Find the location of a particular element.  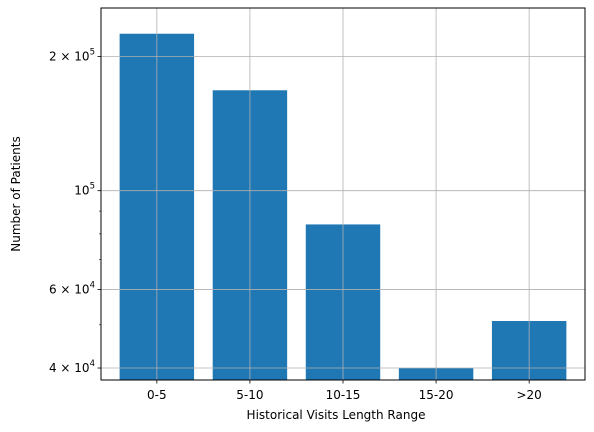

x-tick-label-2: 10-15 is located at coordinates (343, 395).